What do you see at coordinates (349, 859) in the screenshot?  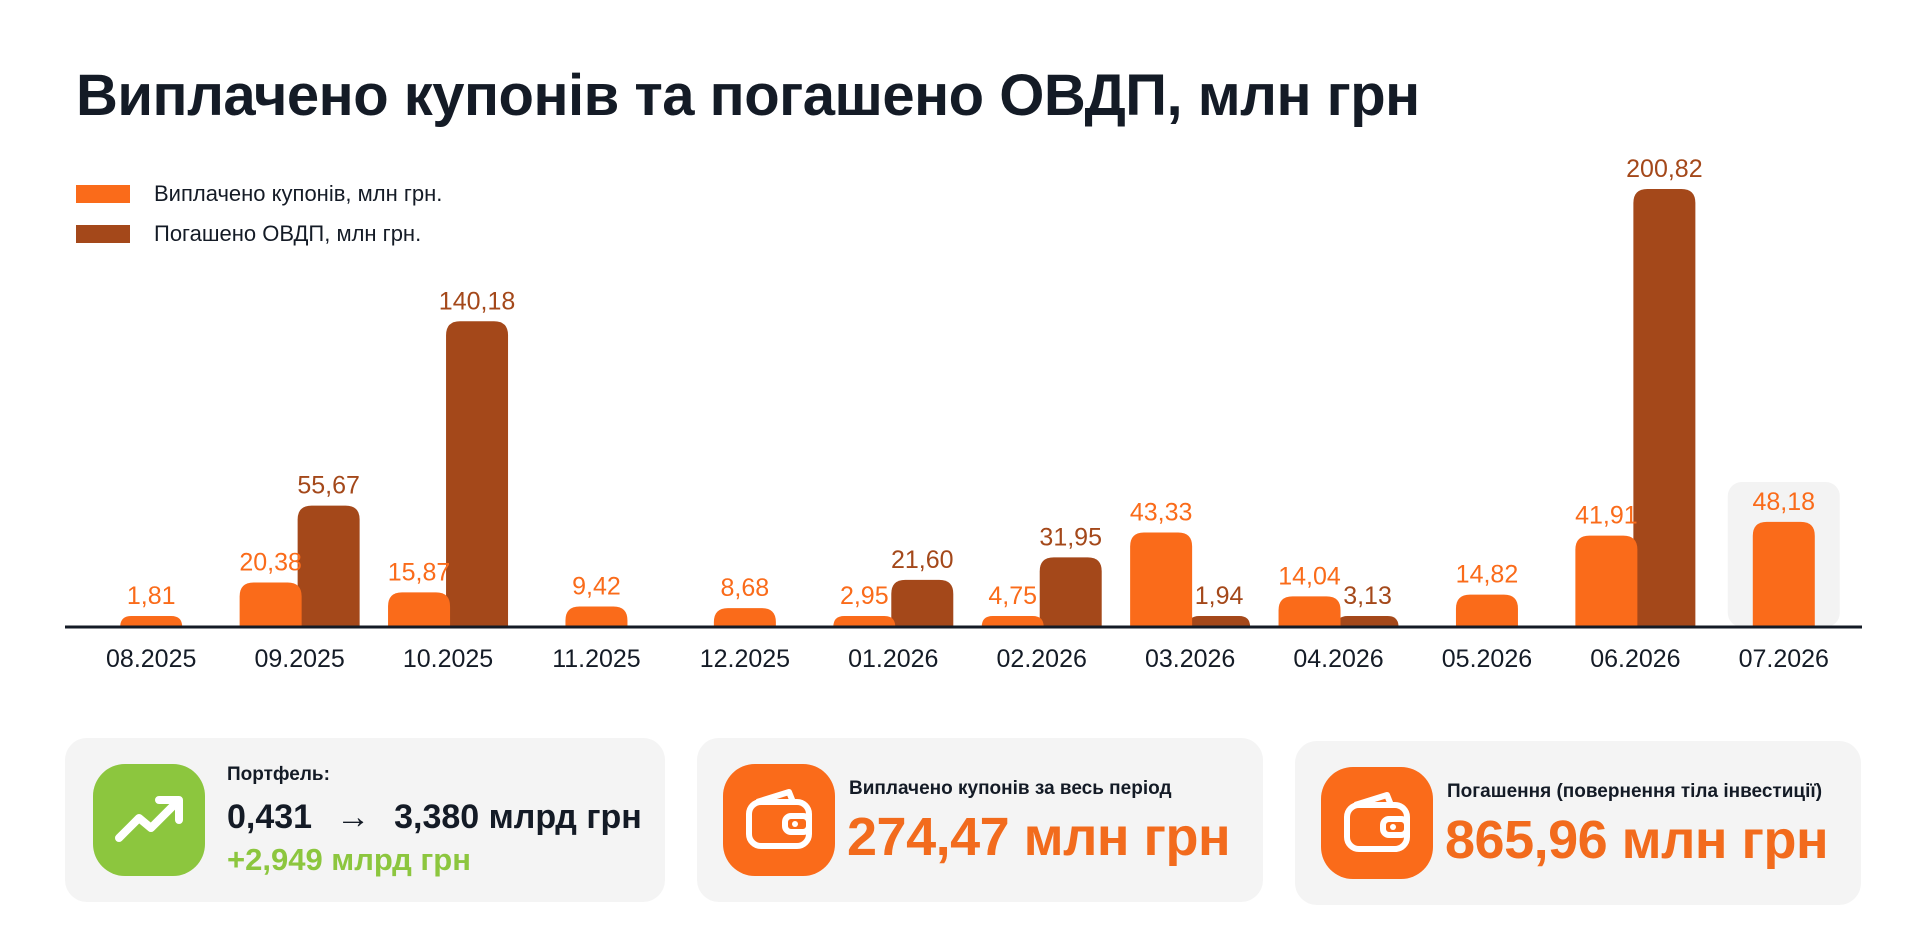 I see `portfolio-delta: +2,949 млрд грн` at bounding box center [349, 859].